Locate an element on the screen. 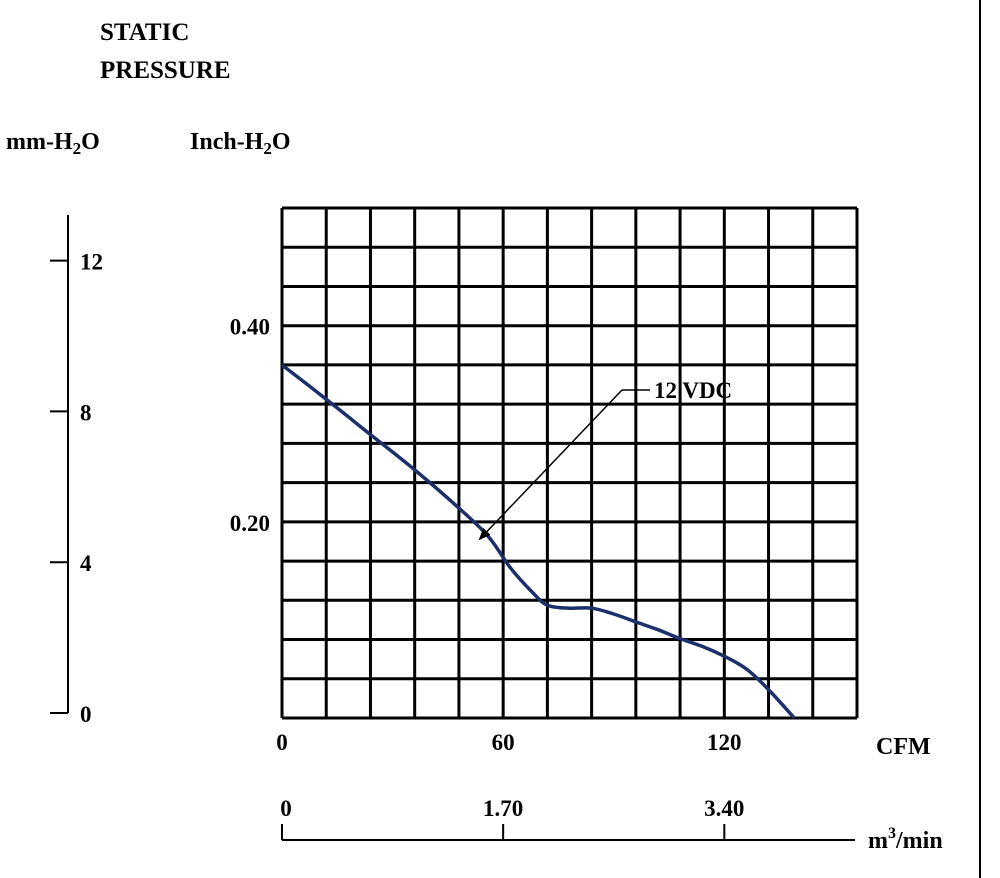  cfm-tick-label: 0 is located at coordinates (282, 742).